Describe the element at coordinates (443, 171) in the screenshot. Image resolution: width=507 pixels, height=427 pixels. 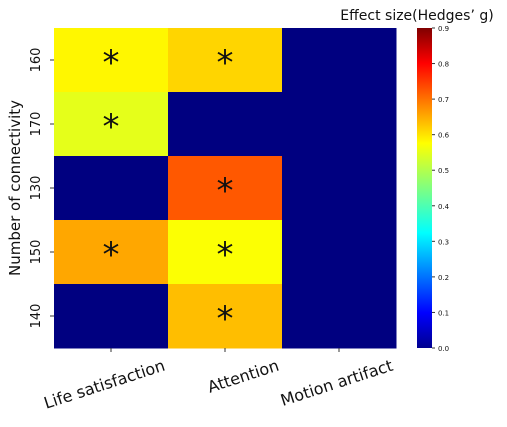
I see `colorbar-tick-label: 0.5` at that location.